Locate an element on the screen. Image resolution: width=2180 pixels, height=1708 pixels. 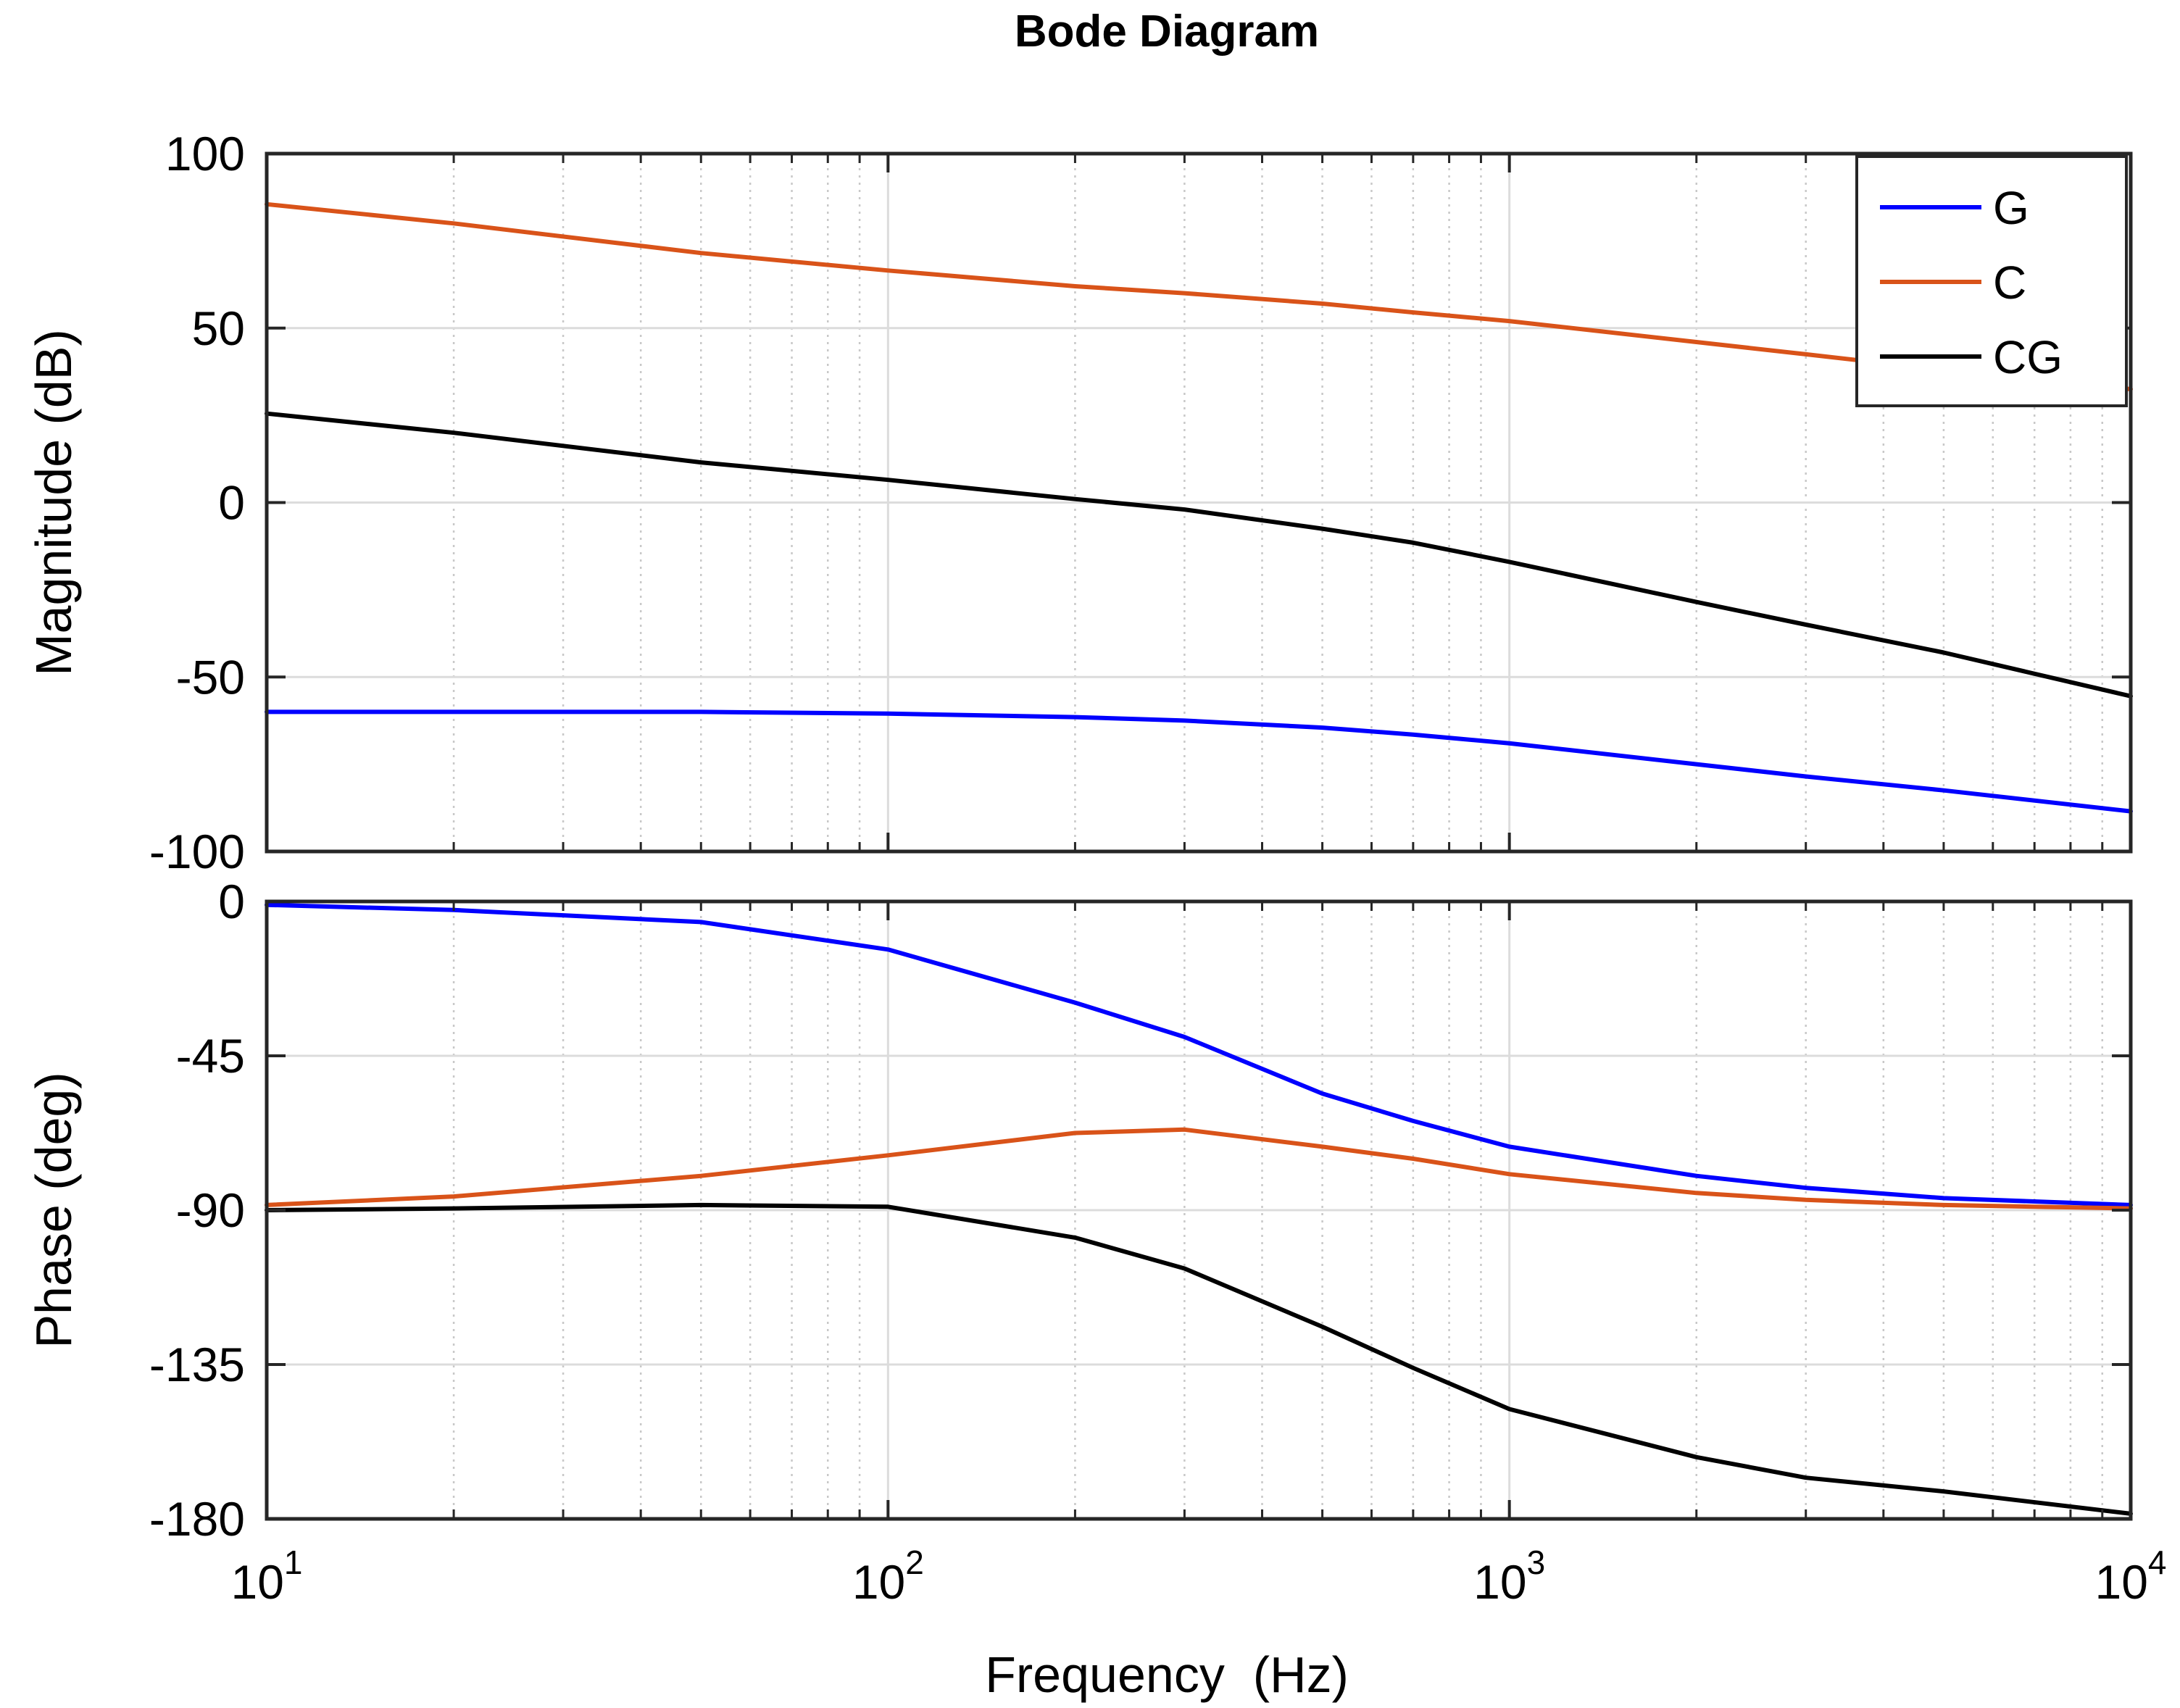
y-tick-label: -135 is located at coordinates (197, 1364).